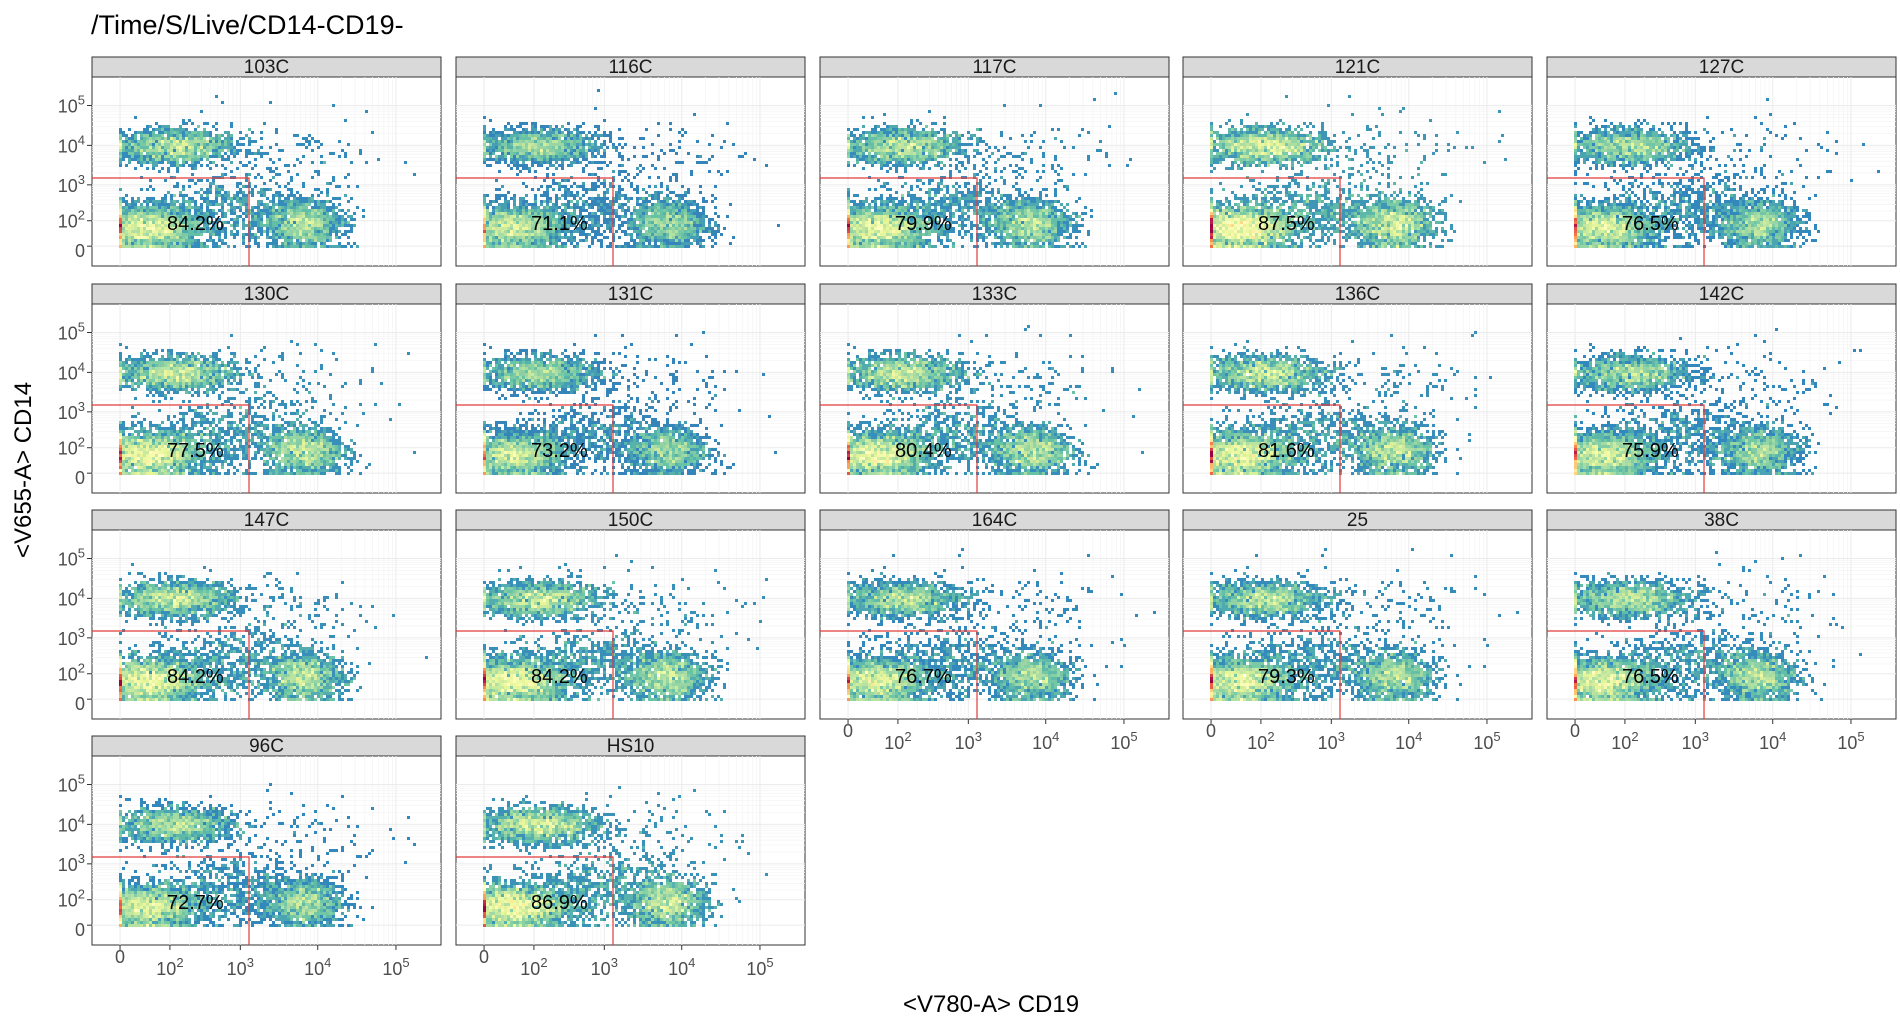 The image size is (1900, 1030). Describe the element at coordinates (1357, 294) in the screenshot. I see `strip-label: 136C` at that location.